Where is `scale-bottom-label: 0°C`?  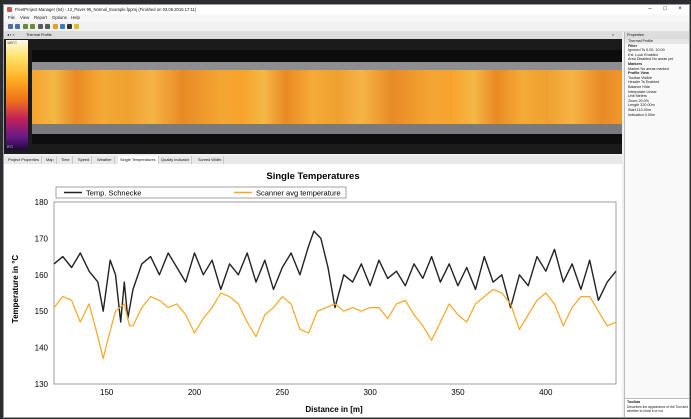
scale-bottom-label: 0°C is located at coordinates (10, 147).